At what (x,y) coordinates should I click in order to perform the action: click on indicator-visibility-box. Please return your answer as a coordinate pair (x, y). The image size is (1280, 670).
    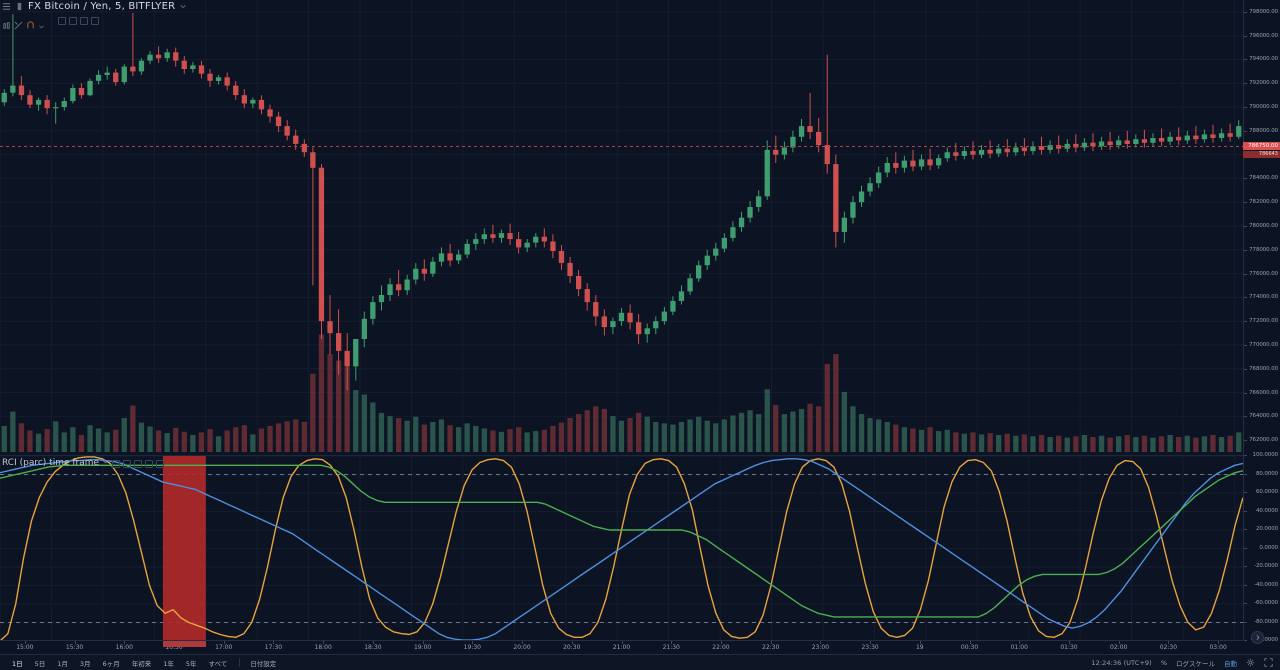
    Looking at the image, I should click on (73, 20).